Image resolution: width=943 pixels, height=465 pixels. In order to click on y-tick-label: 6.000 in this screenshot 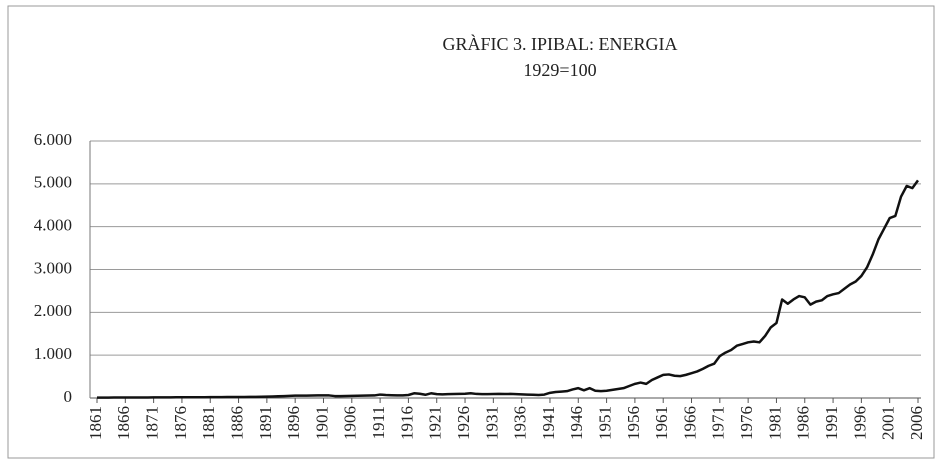, I will do `click(53, 139)`.